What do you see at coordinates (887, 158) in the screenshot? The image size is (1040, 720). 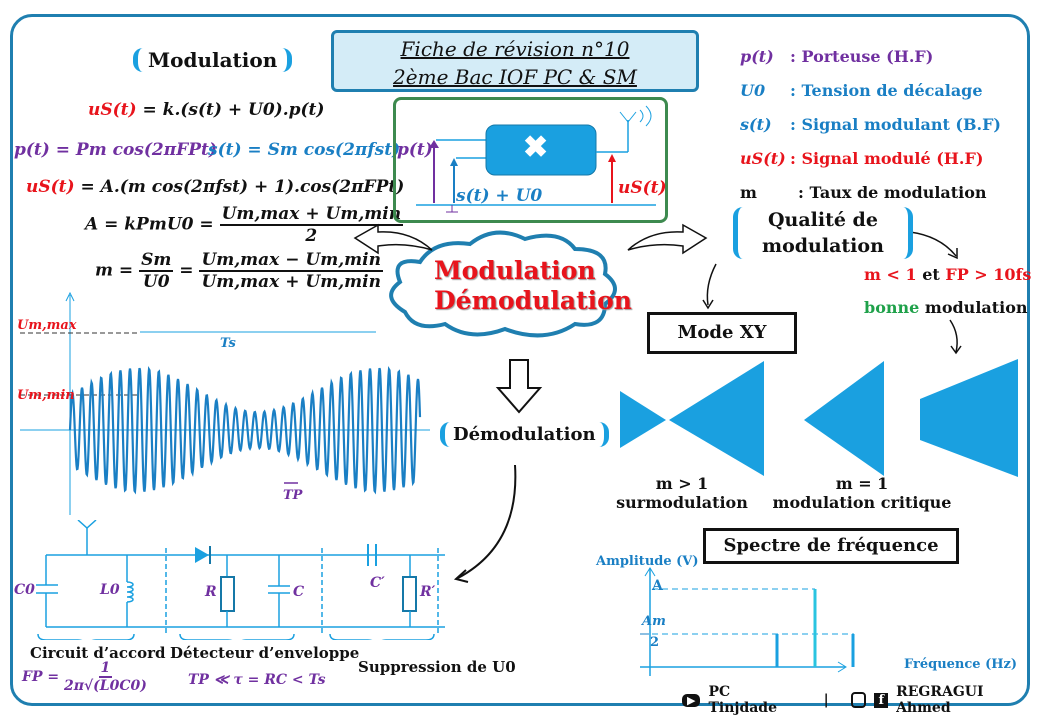 I see `legend-text: : Signal modulé (H.F)` at bounding box center [887, 158].